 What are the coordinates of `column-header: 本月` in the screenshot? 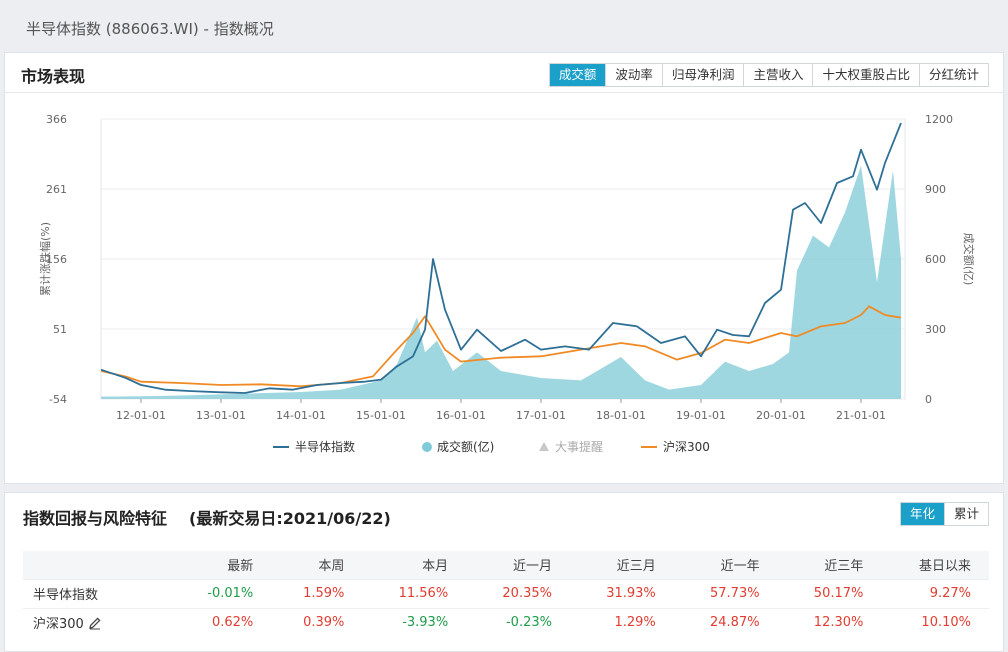 It's located at (414, 565).